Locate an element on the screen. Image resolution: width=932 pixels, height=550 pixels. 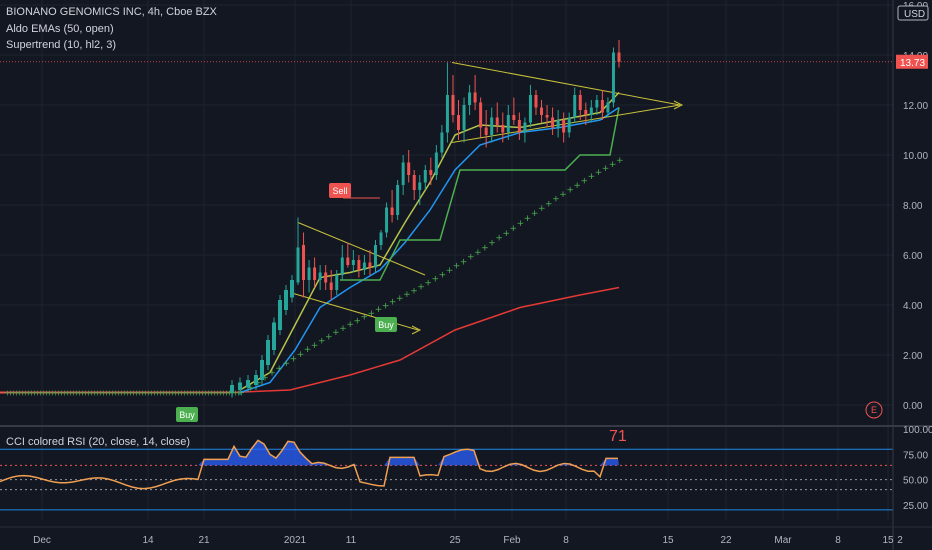
rsi-panel-title: CCI colored RSI (20, close, 14, close) is located at coordinates (98, 442).